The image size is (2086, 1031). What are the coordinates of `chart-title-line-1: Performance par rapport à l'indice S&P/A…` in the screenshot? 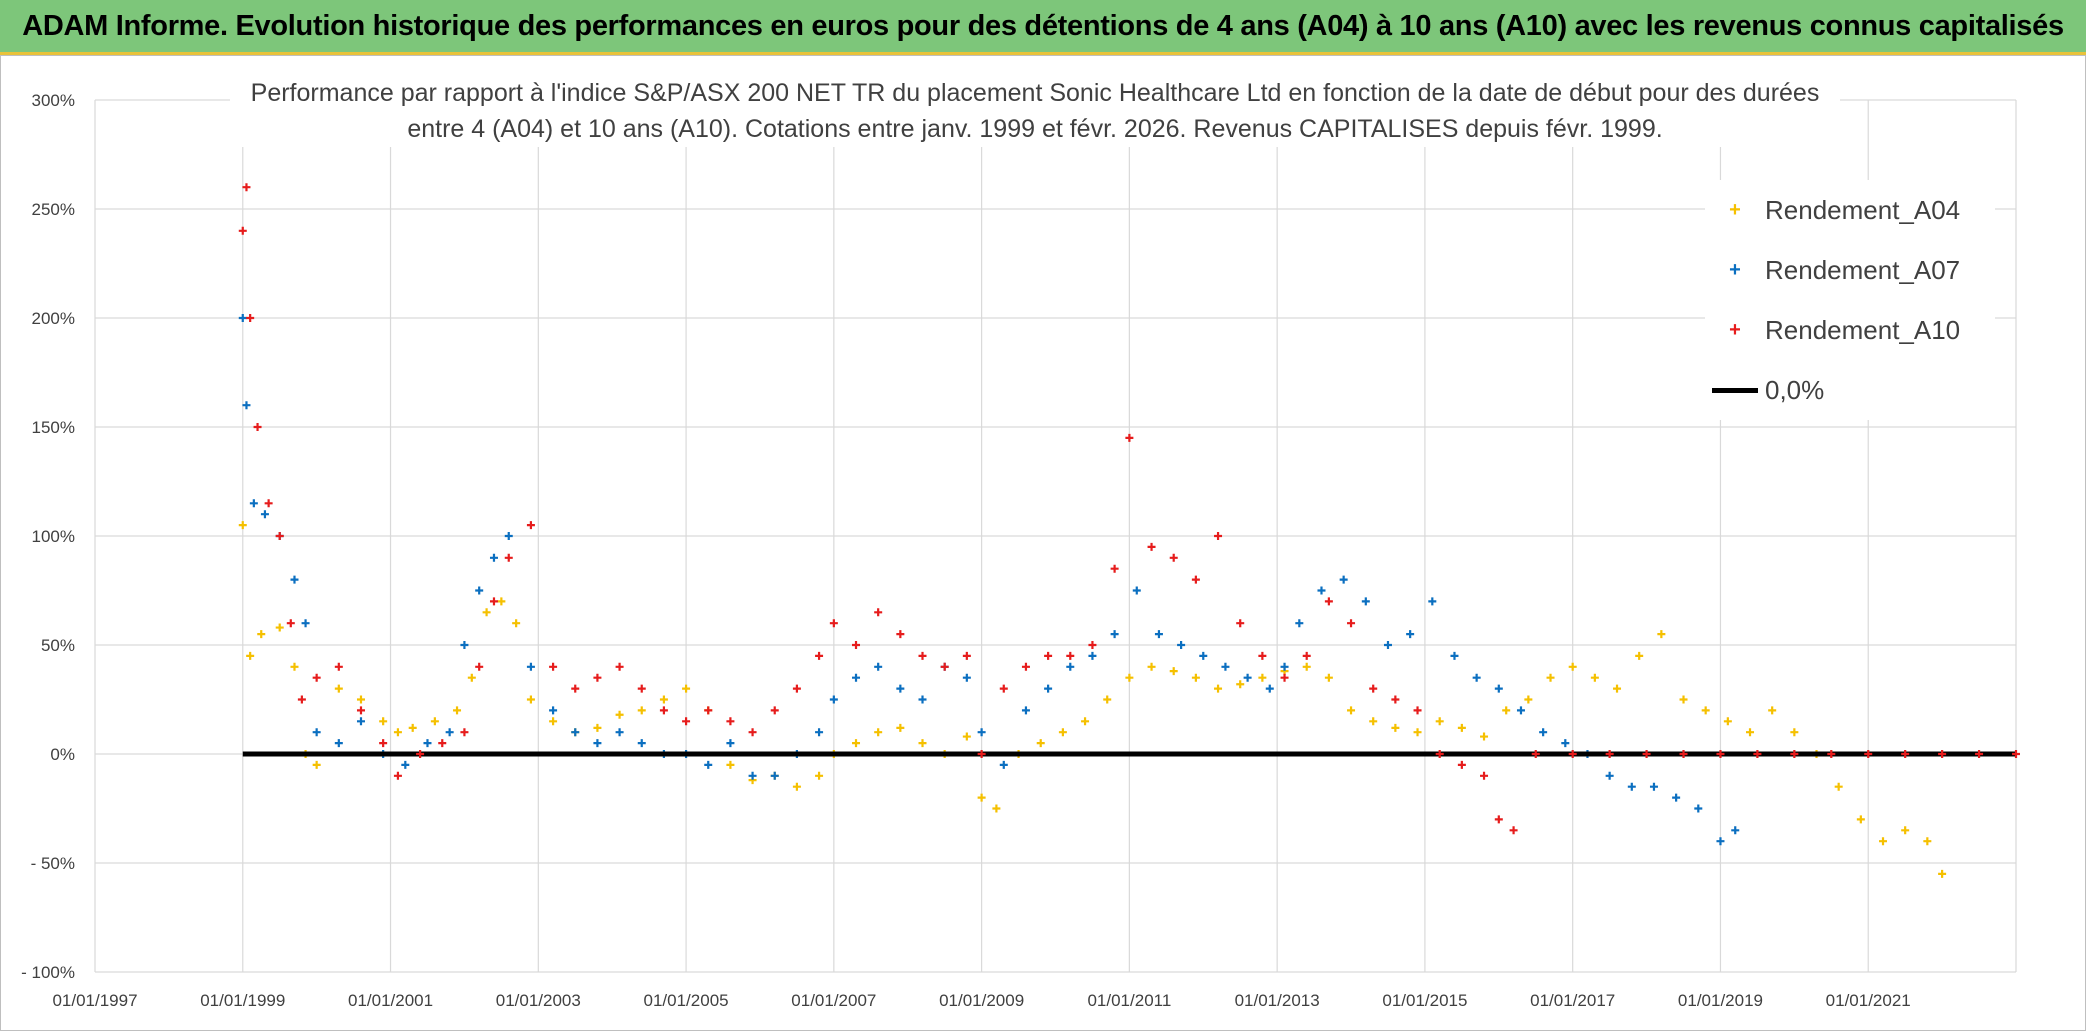 It's located at (1035, 93).